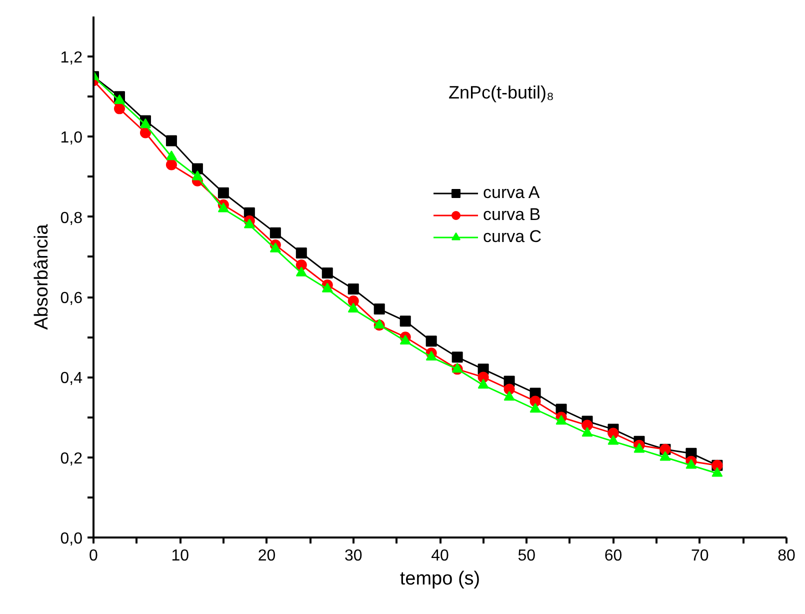 The height and width of the screenshot is (614, 805). What do you see at coordinates (440, 579) in the screenshot?
I see `x-axis-title: tempo (s)` at bounding box center [440, 579].